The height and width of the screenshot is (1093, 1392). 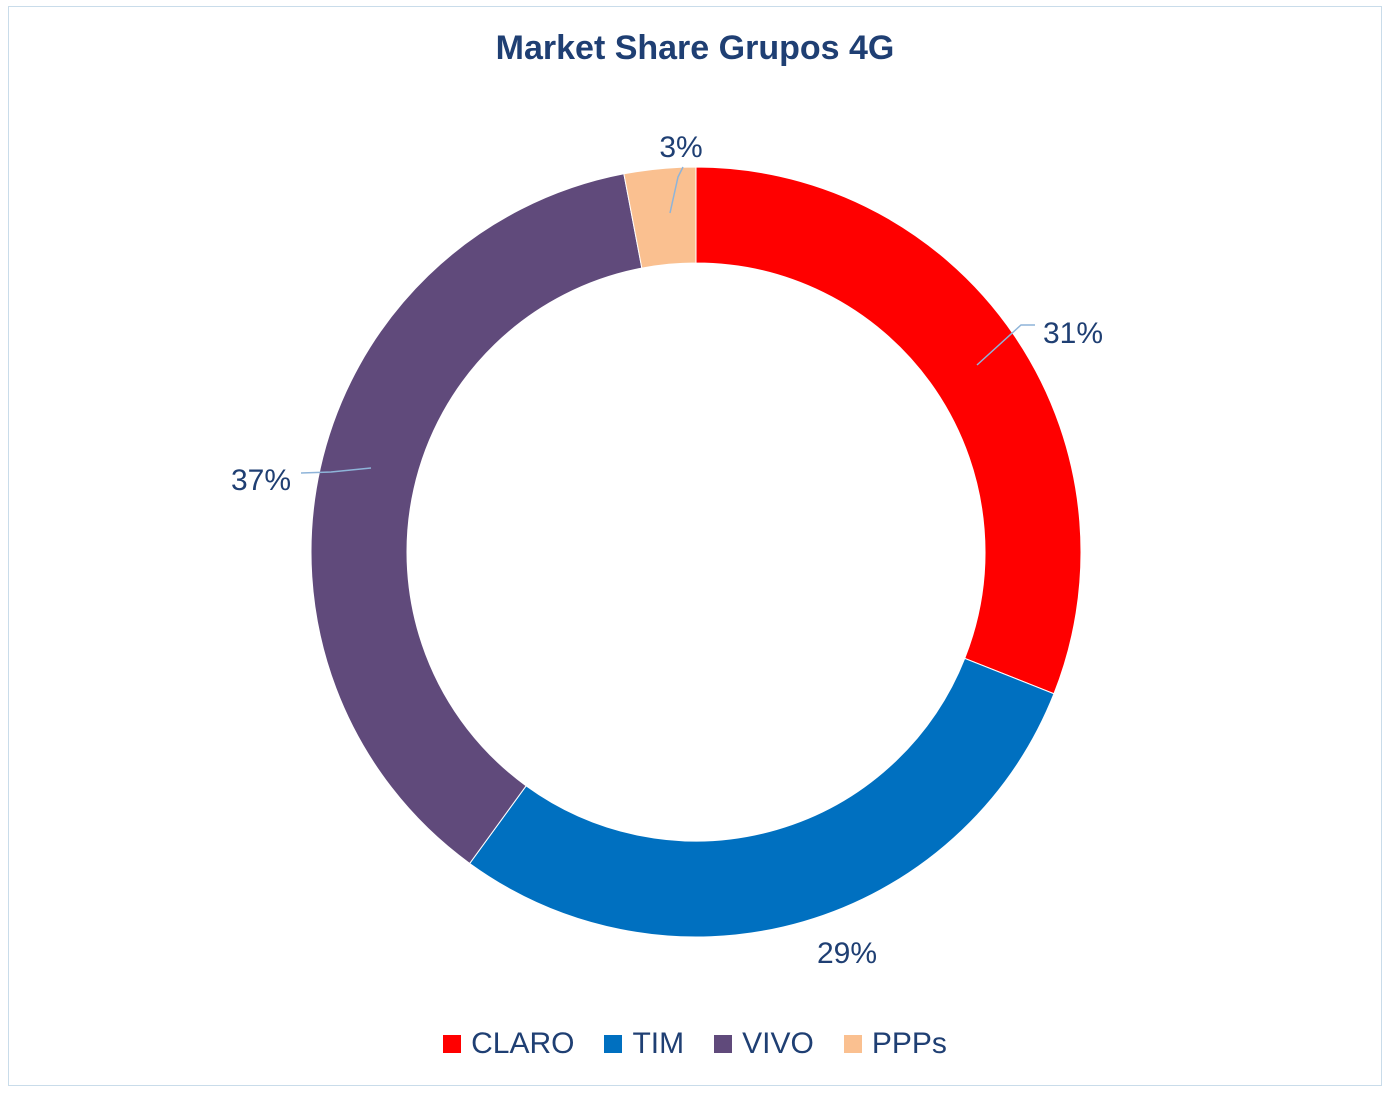 What do you see at coordinates (336, 470) in the screenshot?
I see `leader-line-vivo` at bounding box center [336, 470].